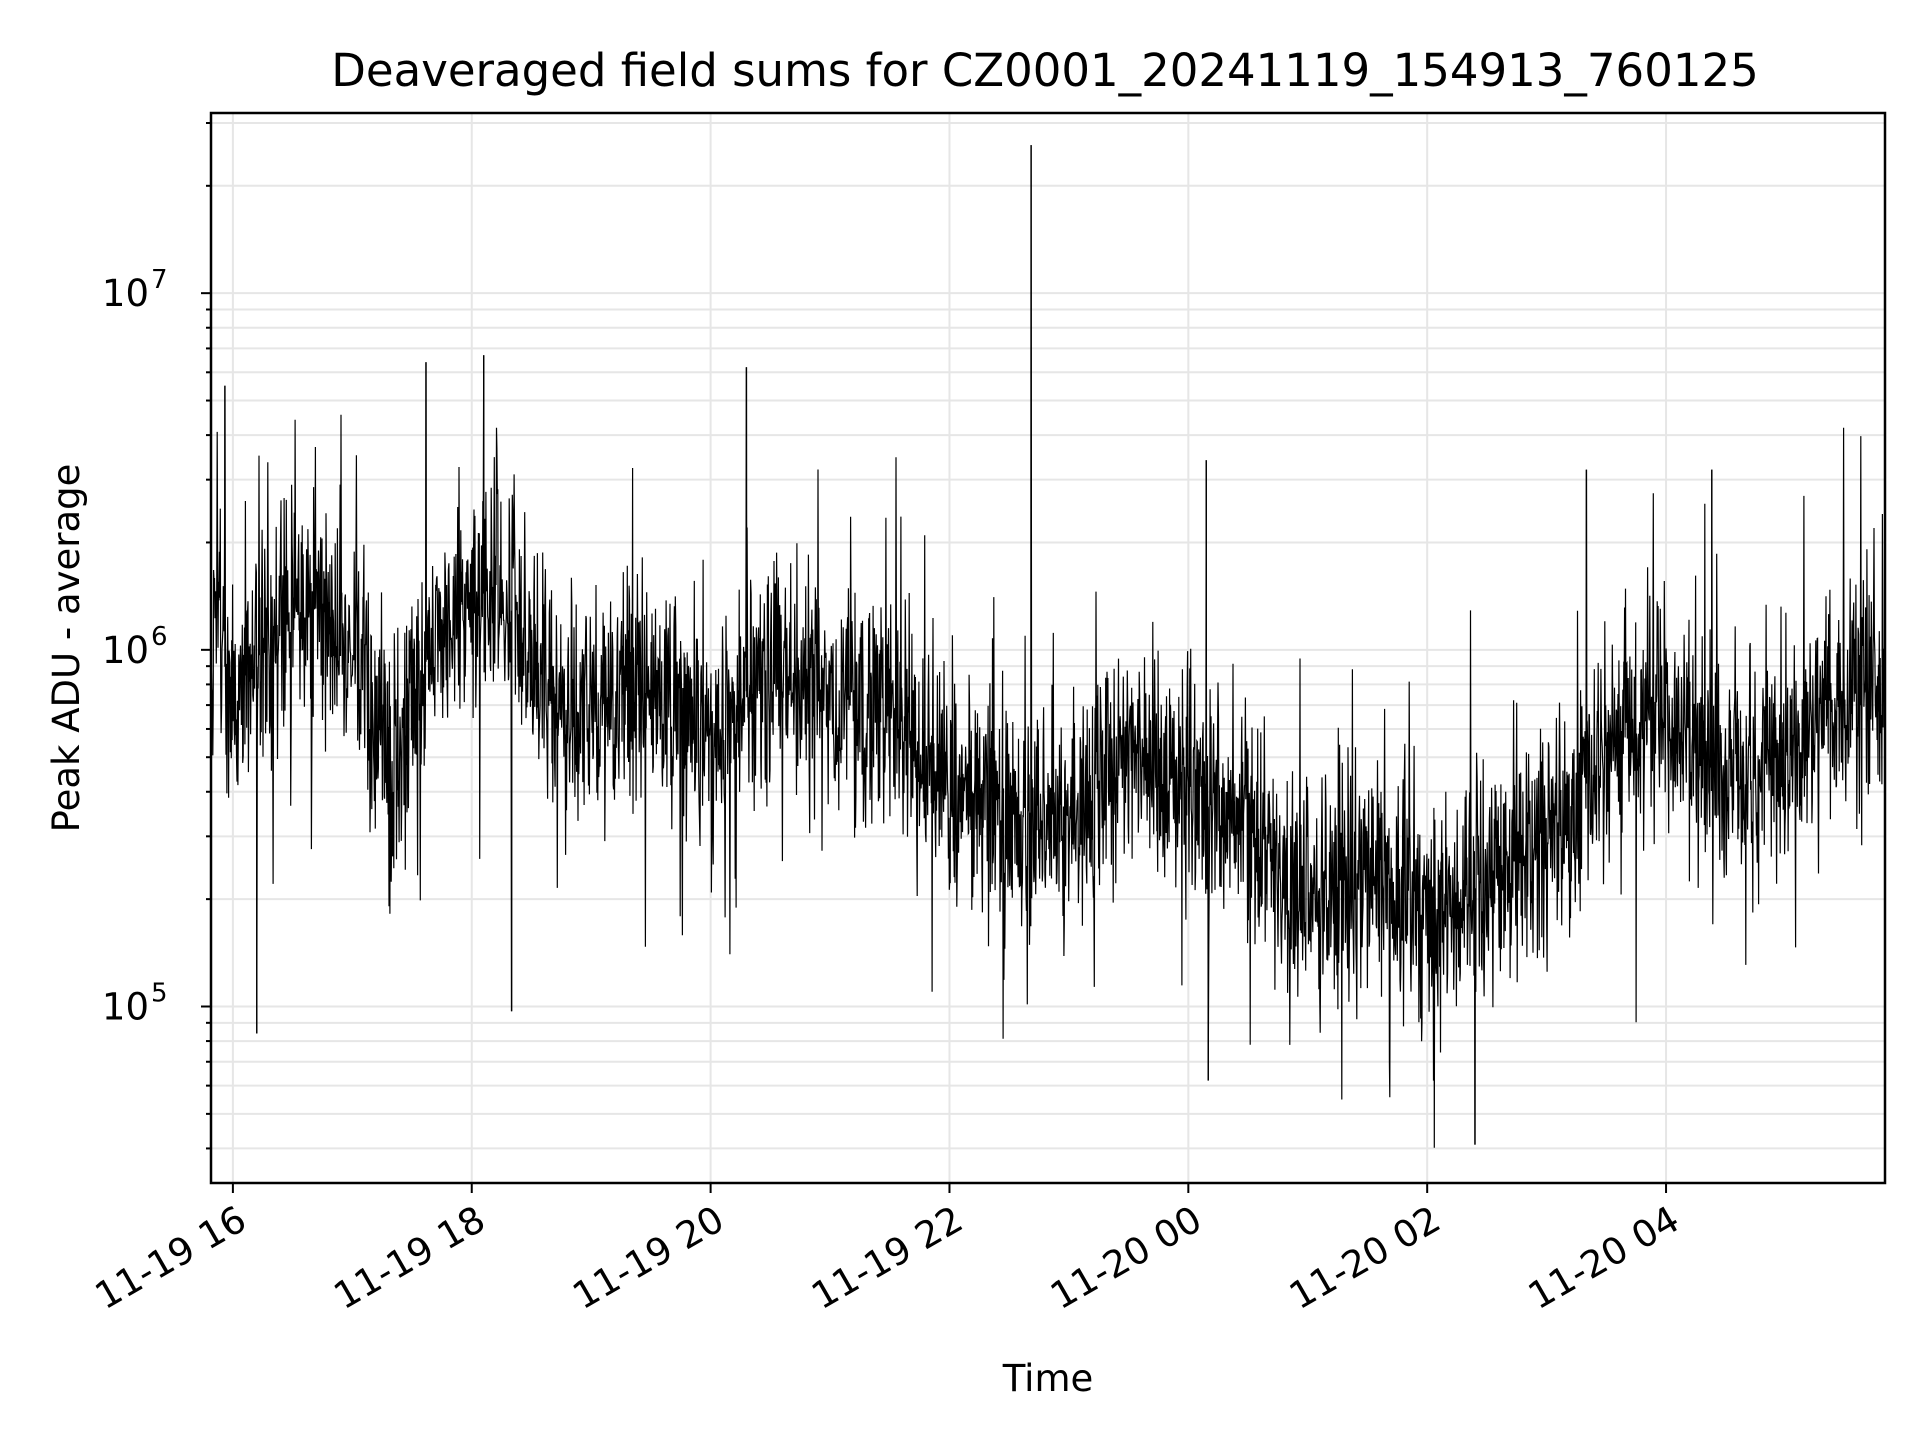 The width and height of the screenshot is (1920, 1440). I want to click on y-tick-exponent: 7, so click(159, 280).